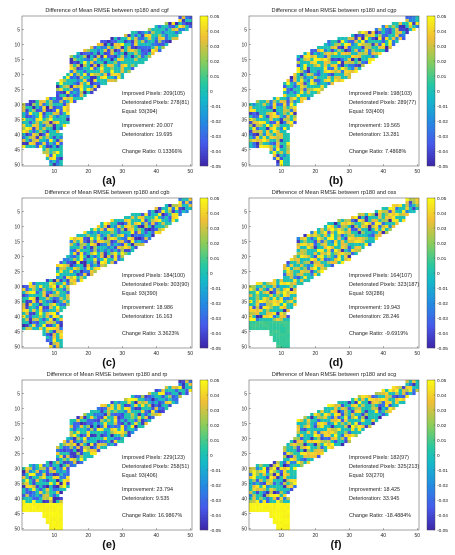  I want to click on stat-text: Equal: 93(286), so click(367, 294).